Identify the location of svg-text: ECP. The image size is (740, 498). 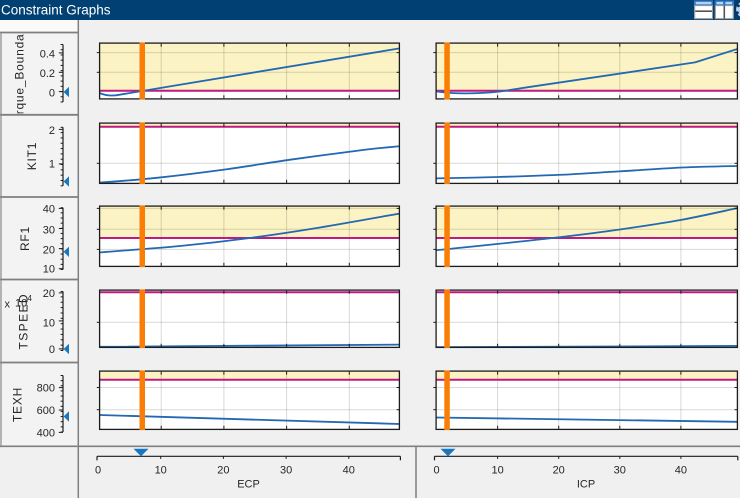
(248, 485).